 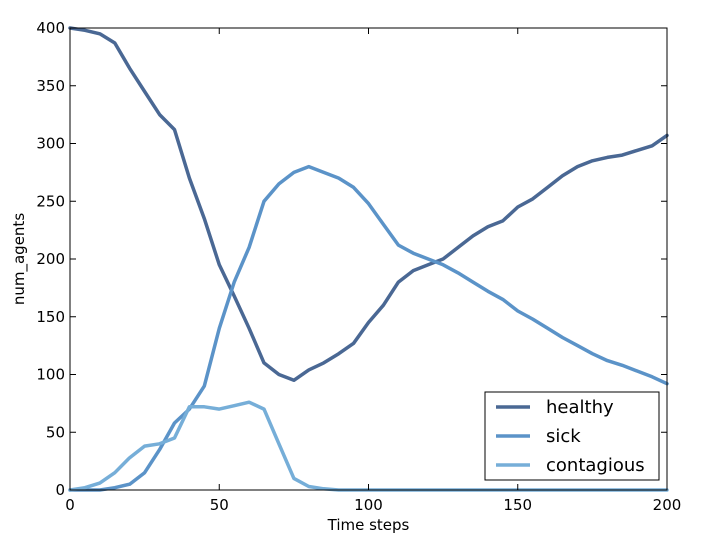 I want to click on x-tick-label: 50, so click(x=219, y=505).